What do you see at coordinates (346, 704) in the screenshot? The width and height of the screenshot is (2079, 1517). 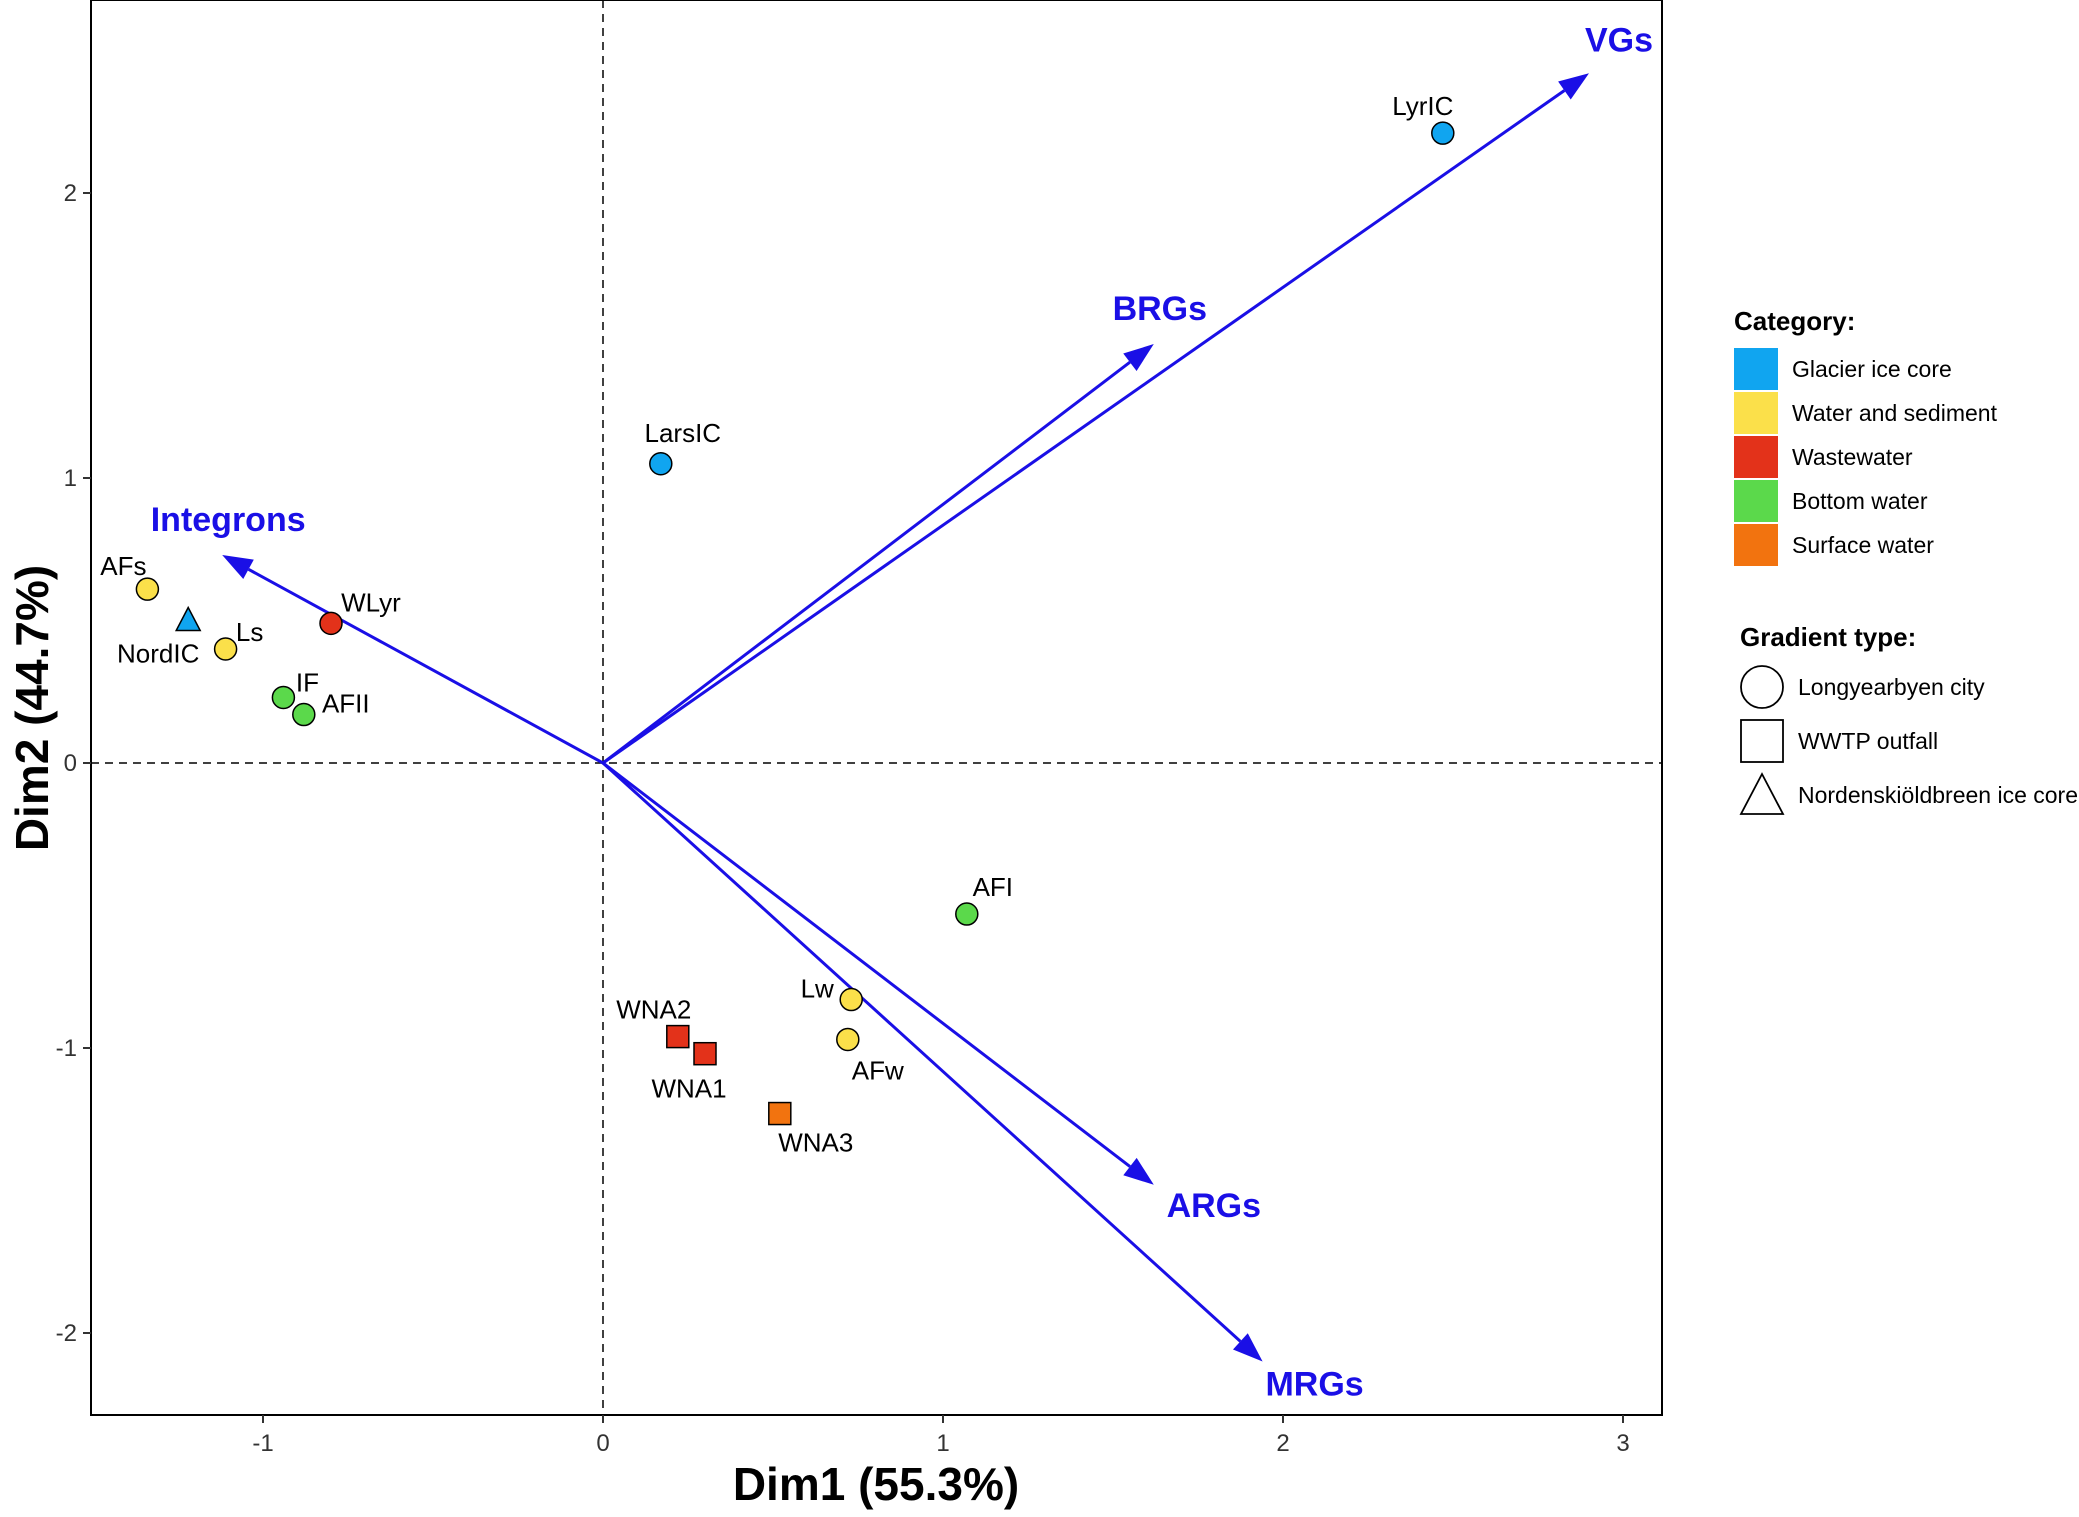 I see `point-label: AFII` at bounding box center [346, 704].